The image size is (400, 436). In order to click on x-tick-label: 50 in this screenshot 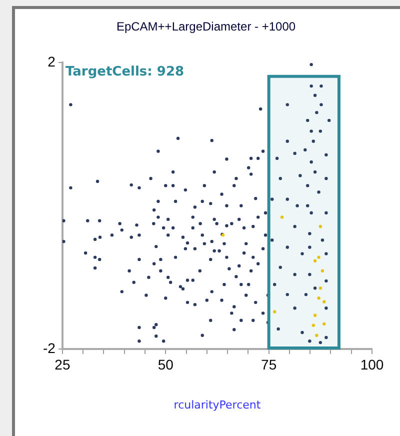, I will do `click(166, 364)`.